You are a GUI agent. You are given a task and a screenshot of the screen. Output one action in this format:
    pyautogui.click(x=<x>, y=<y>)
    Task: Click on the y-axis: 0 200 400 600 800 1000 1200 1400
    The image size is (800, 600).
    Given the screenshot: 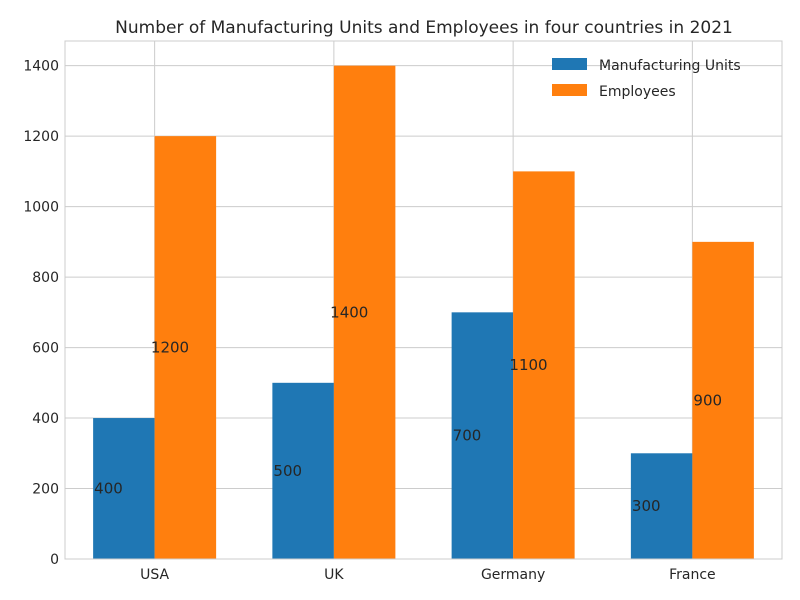 What is the action you would take?
    pyautogui.click(x=41, y=313)
    